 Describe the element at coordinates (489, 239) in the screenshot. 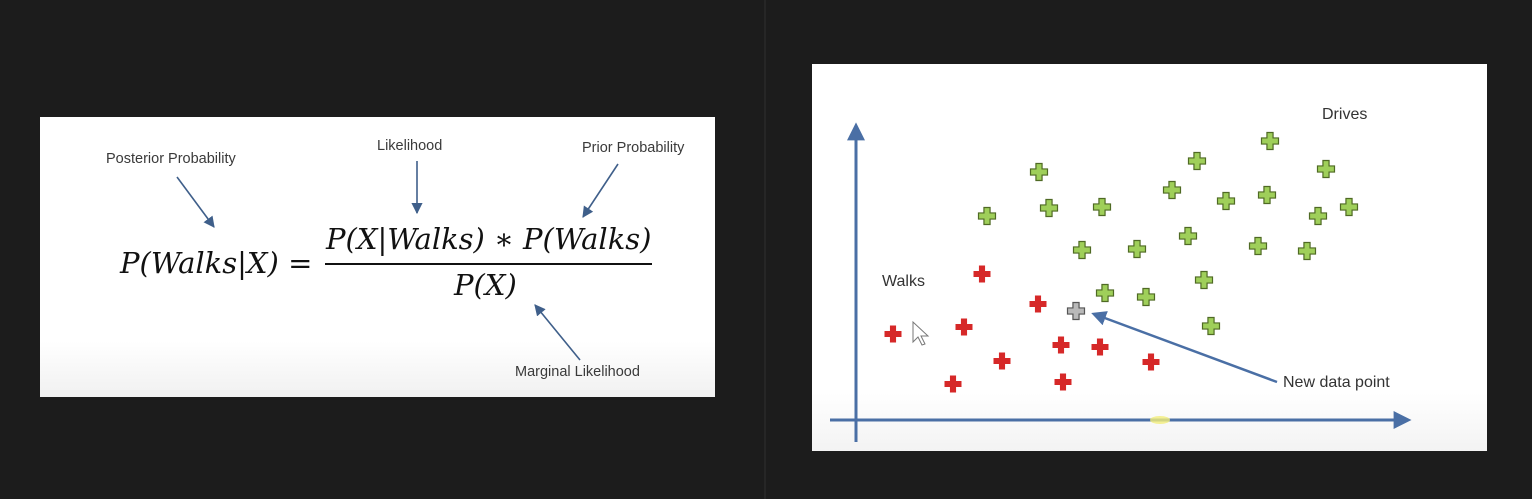

I see `formula-numerator: P(X|Walks) ∗ P(Walks)` at that location.